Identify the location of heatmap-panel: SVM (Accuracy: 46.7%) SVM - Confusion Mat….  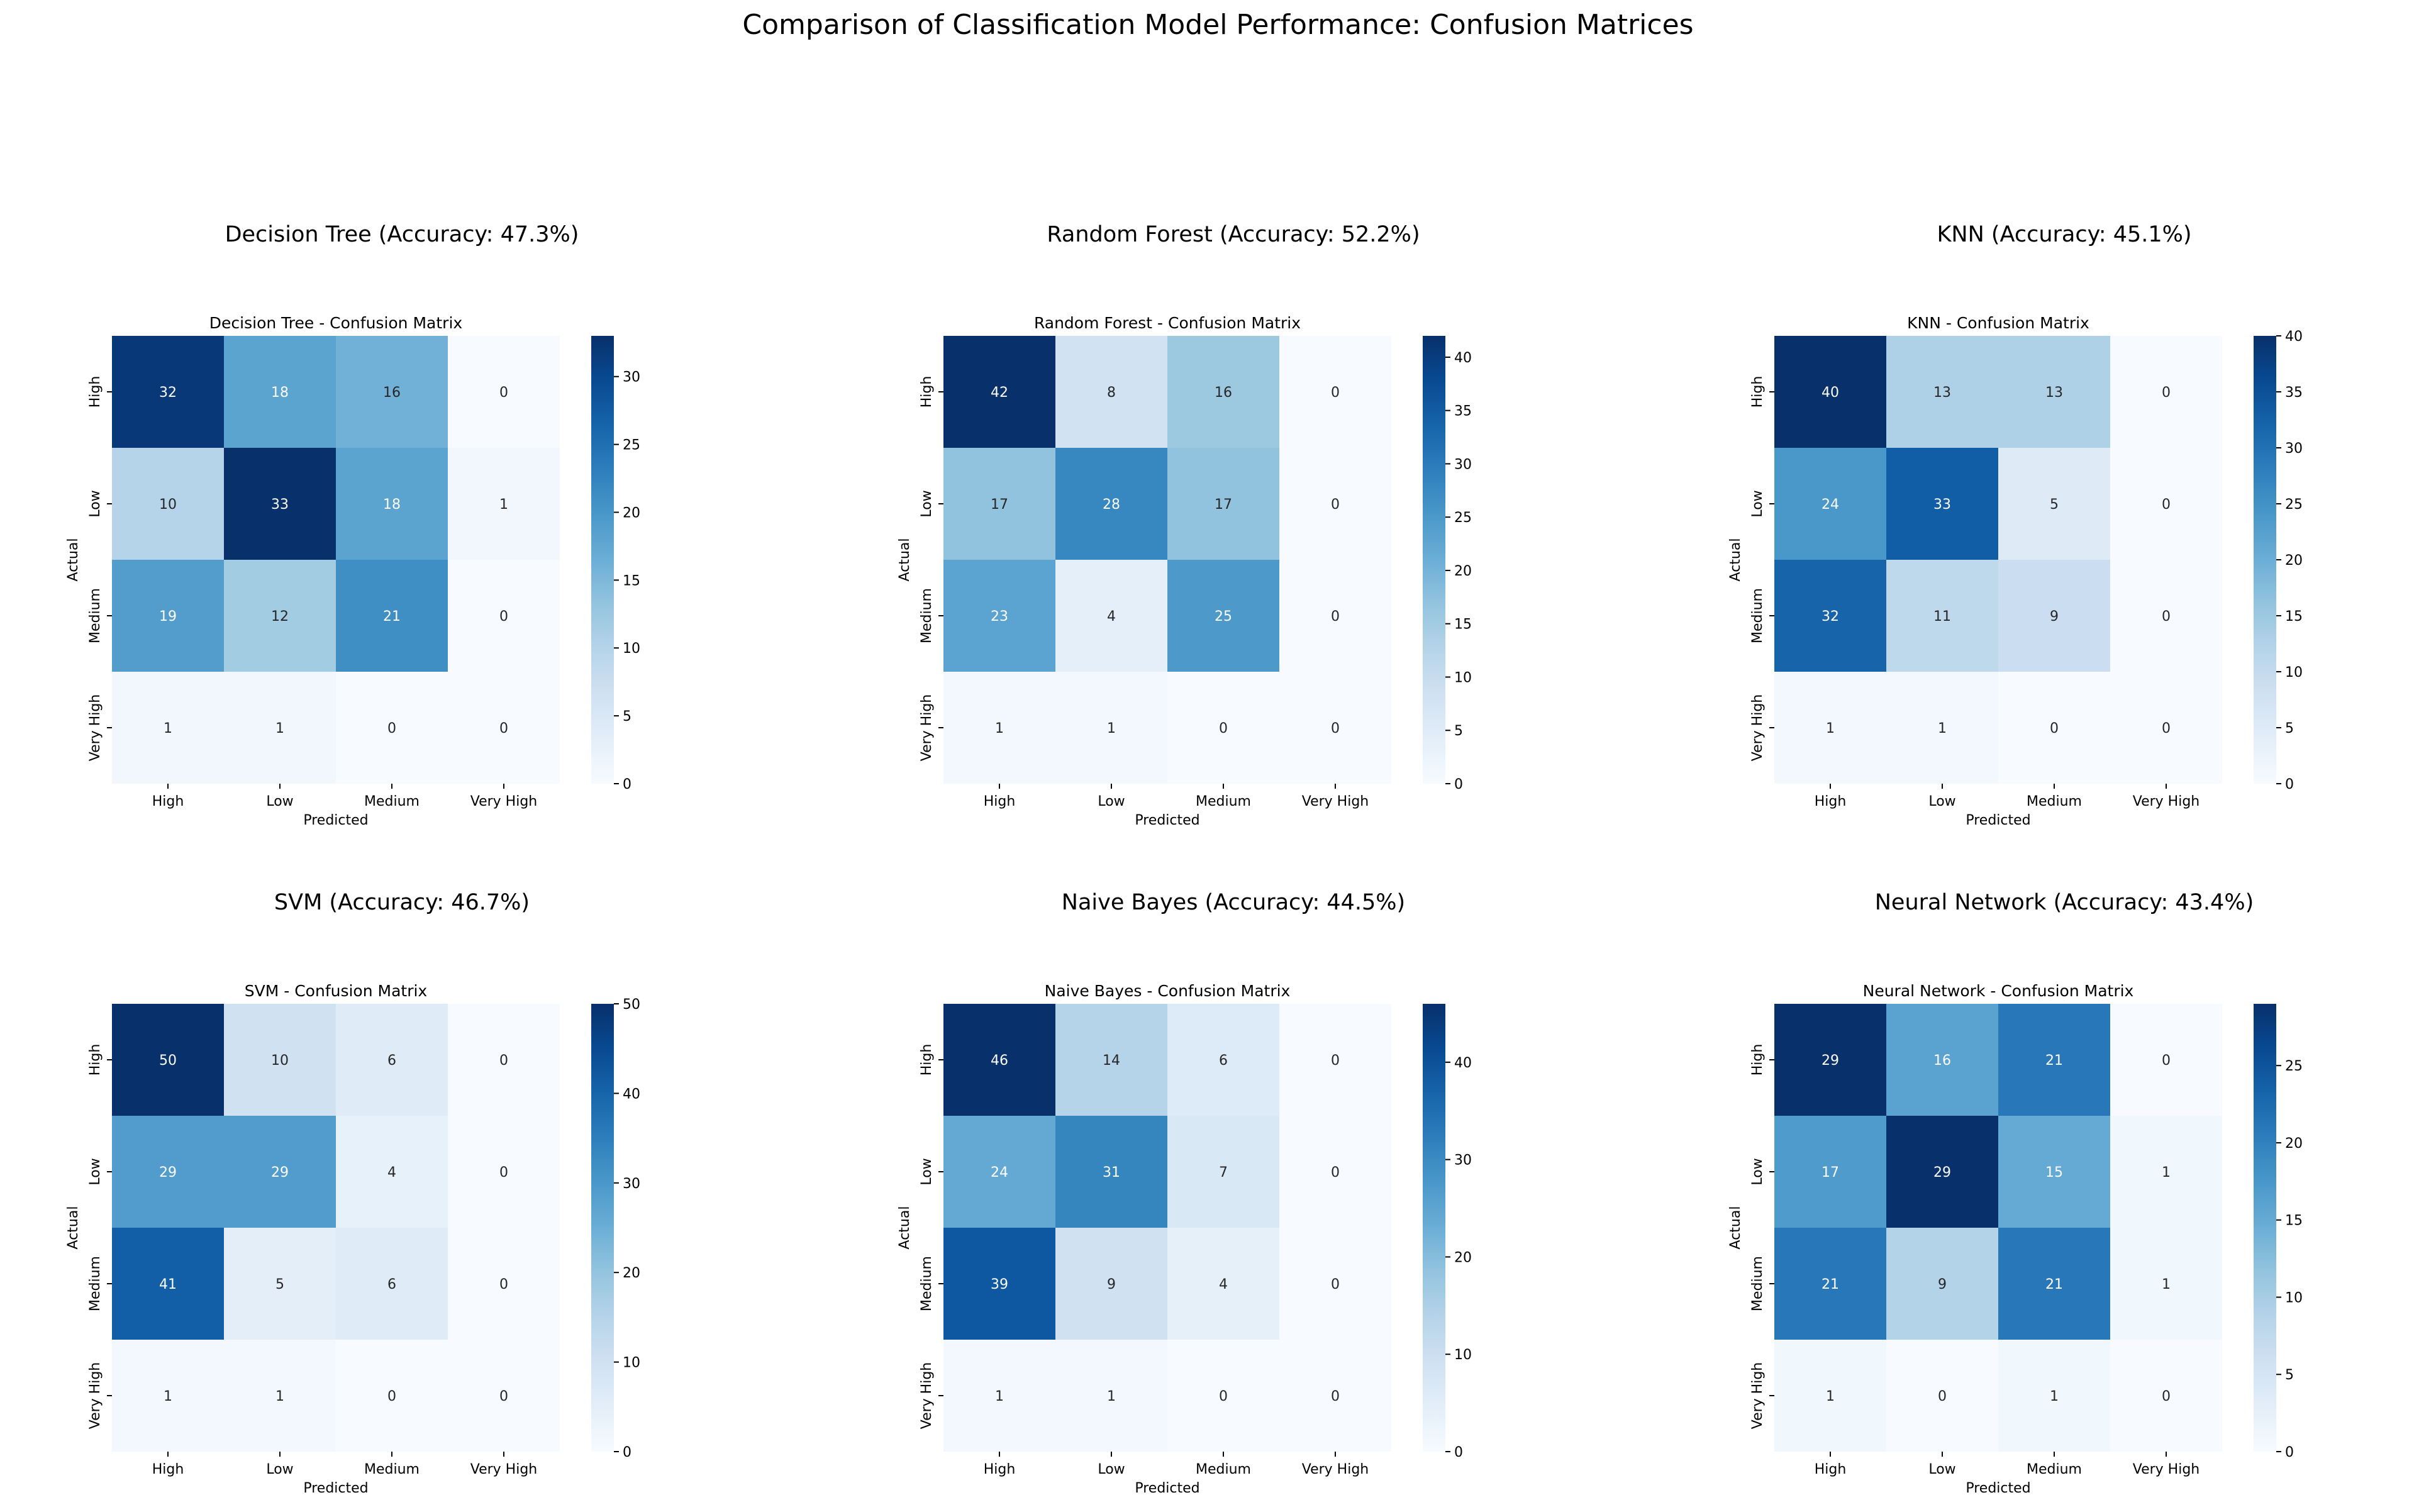
(353, 1193).